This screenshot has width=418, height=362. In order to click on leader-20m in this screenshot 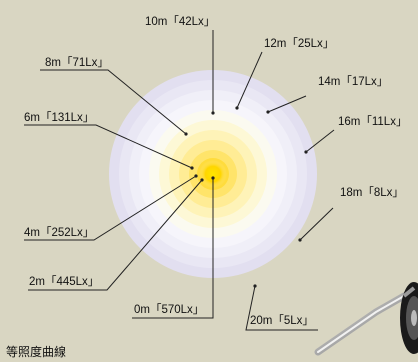, I will do `click(281, 308)`.